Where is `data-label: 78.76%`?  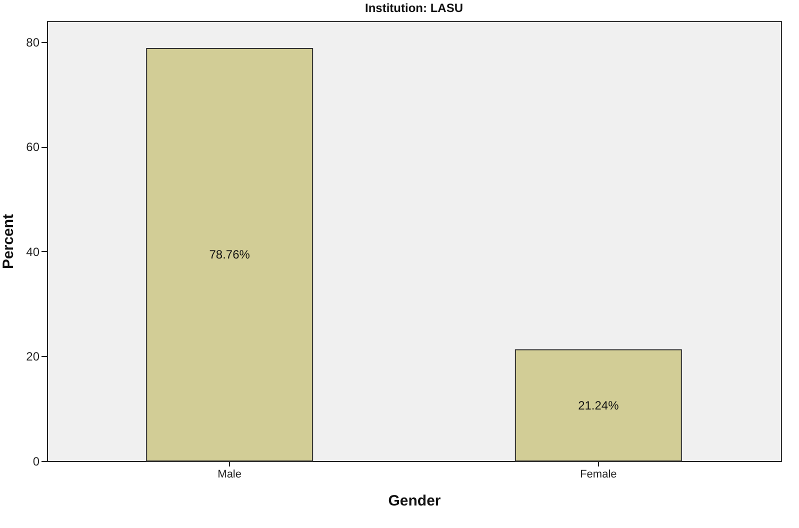 data-label: 78.76% is located at coordinates (229, 255).